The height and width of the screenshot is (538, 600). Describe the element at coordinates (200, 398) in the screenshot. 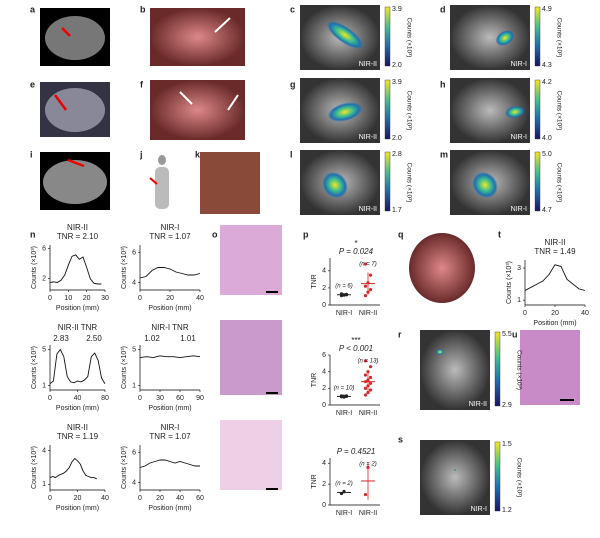

I see `x-tick-label: 90` at that location.